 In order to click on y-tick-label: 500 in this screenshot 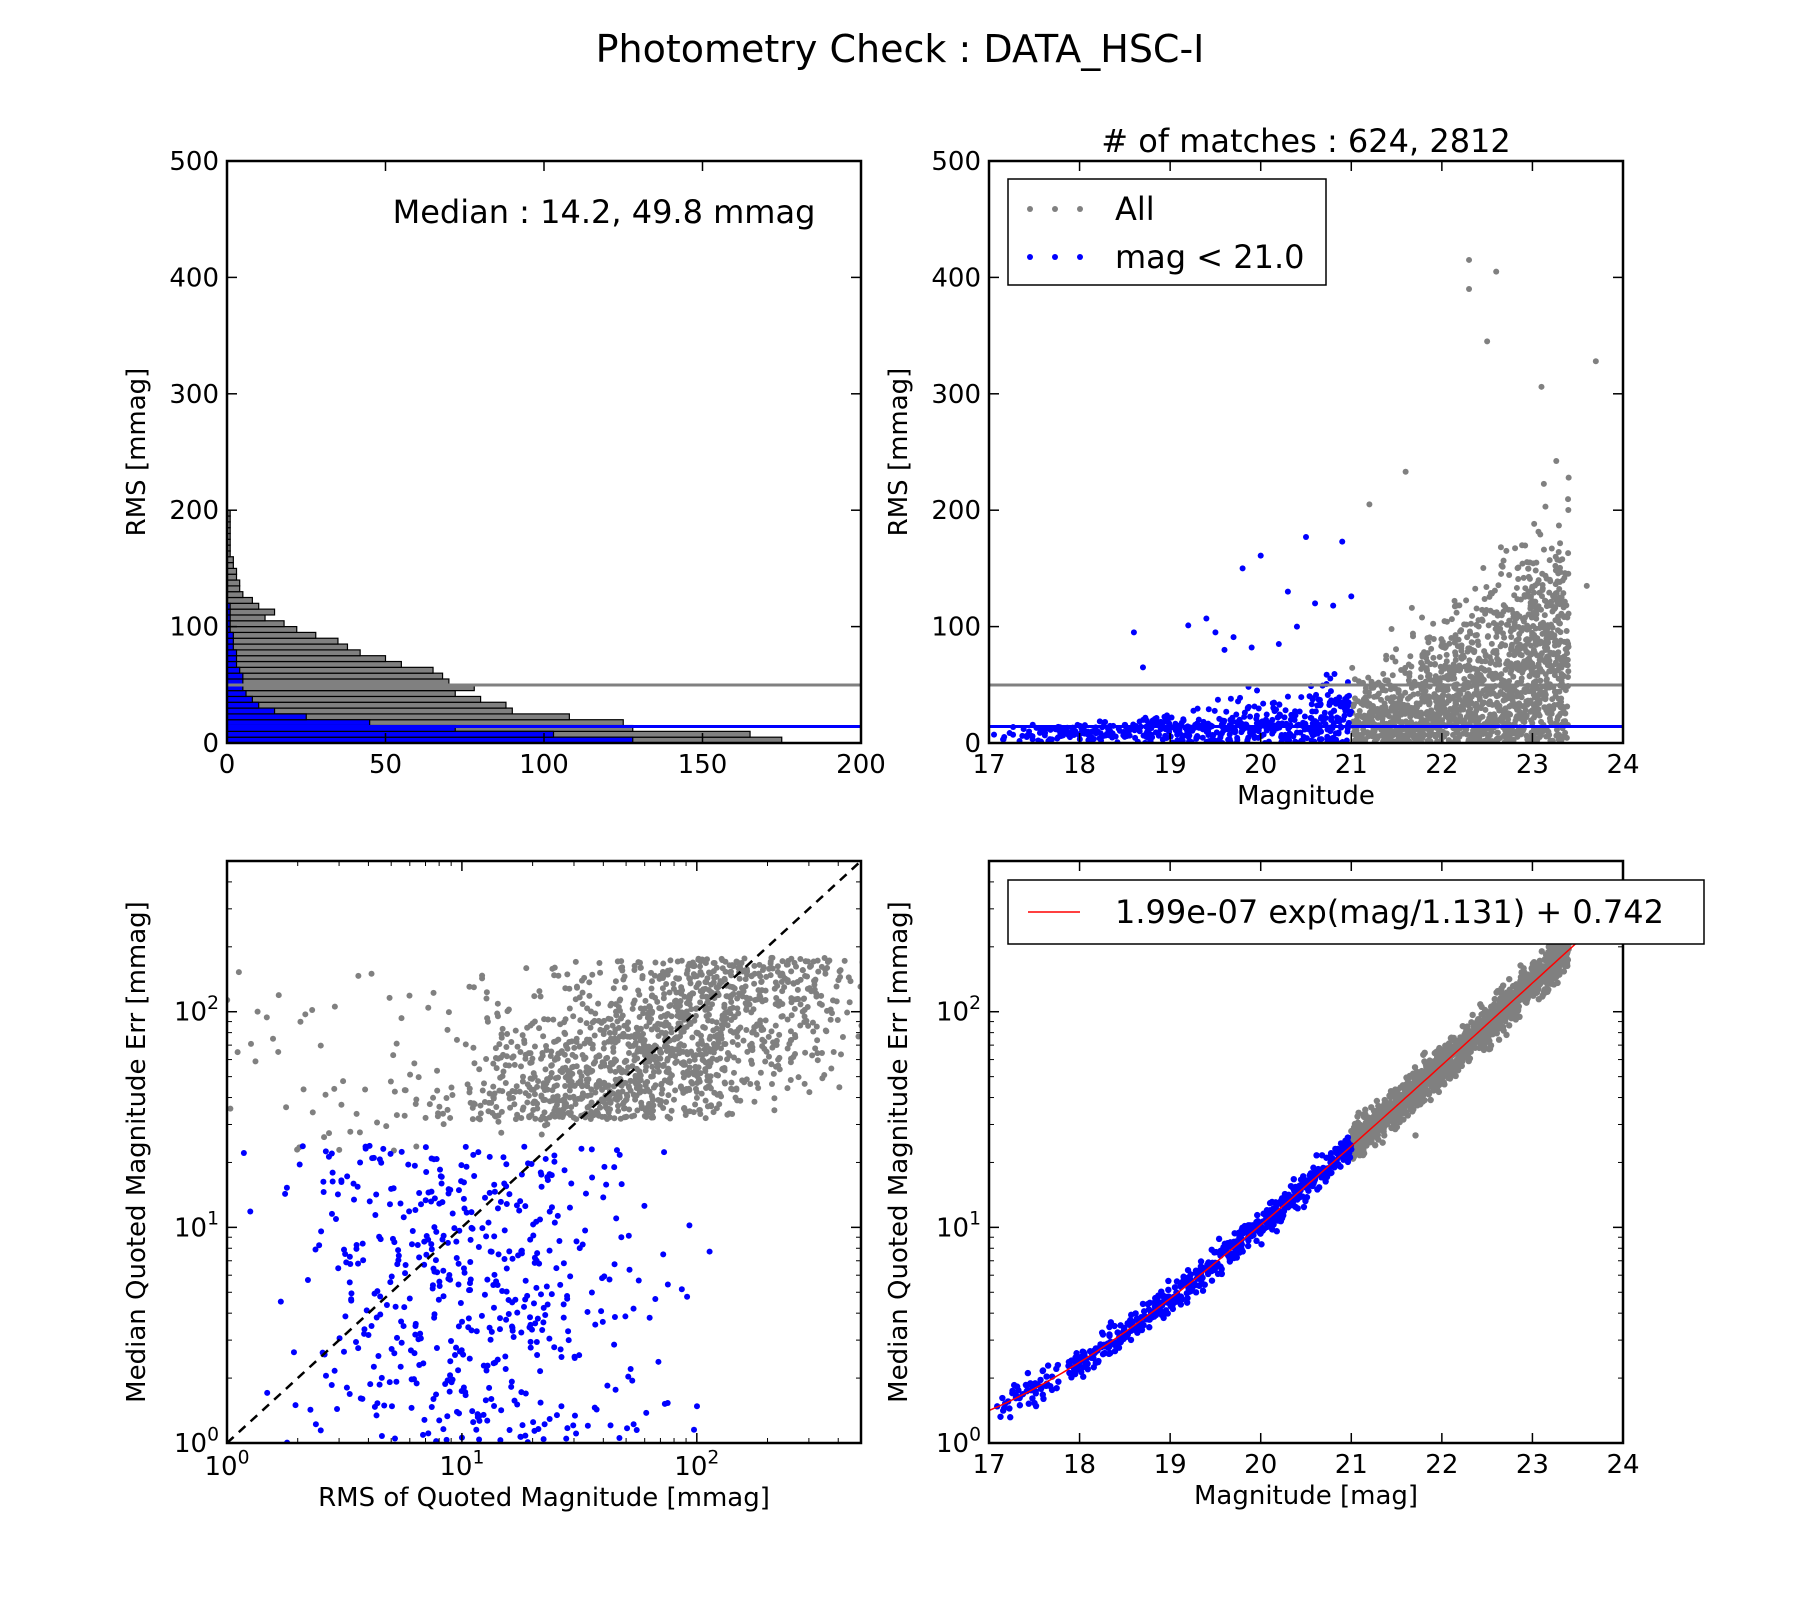, I will do `click(194, 162)`.